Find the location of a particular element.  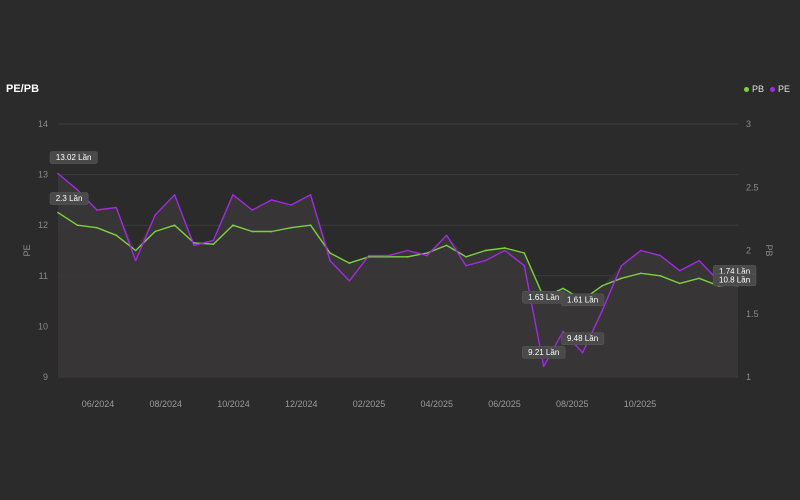

y-tick-label: 12 is located at coordinates (43, 225).